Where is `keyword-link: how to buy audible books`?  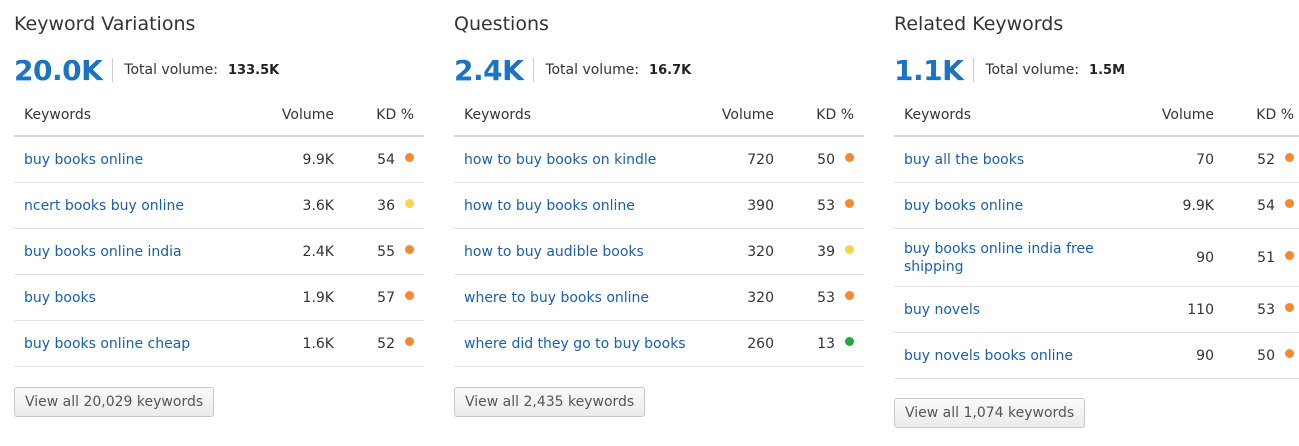 keyword-link: how to buy audible books is located at coordinates (554, 251).